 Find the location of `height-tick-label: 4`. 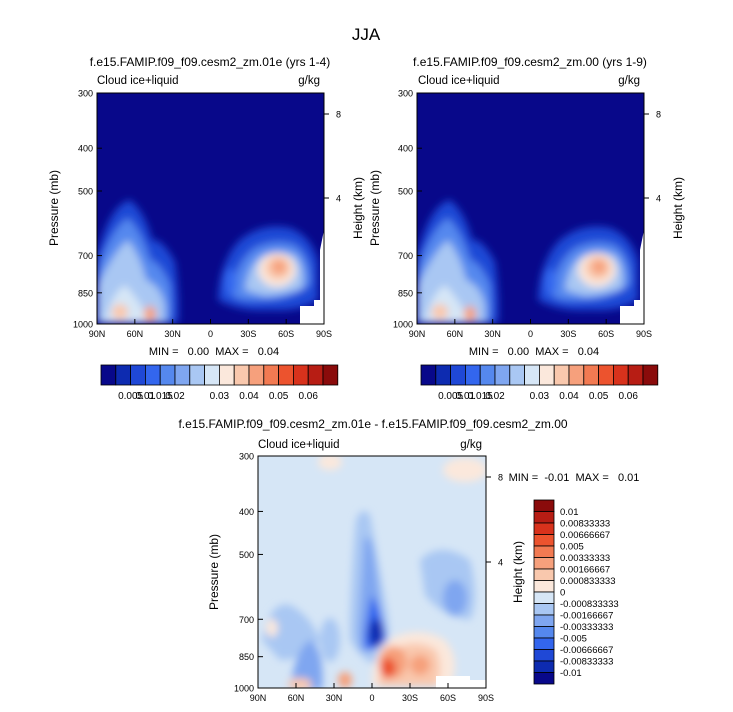

height-tick-label: 4 is located at coordinates (338, 199).